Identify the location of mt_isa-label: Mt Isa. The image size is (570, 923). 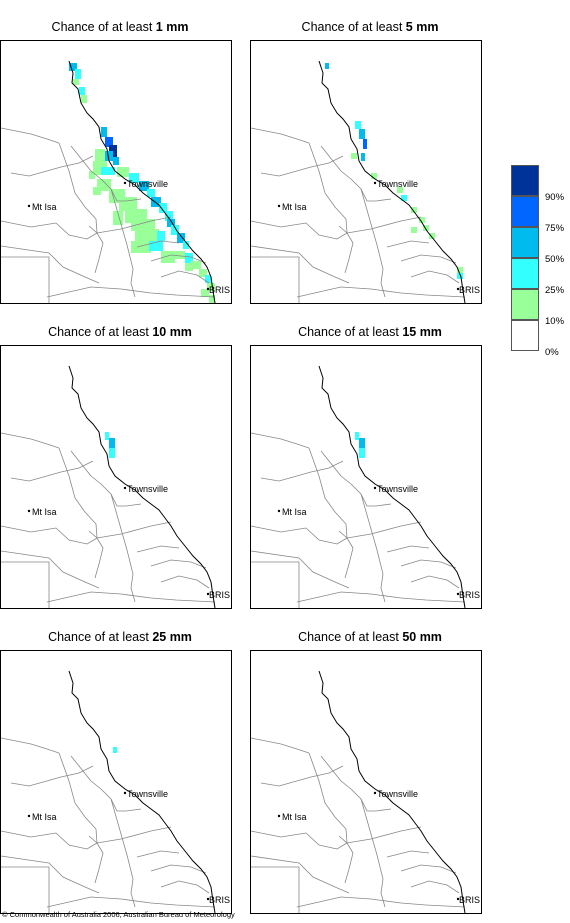
(44, 512).